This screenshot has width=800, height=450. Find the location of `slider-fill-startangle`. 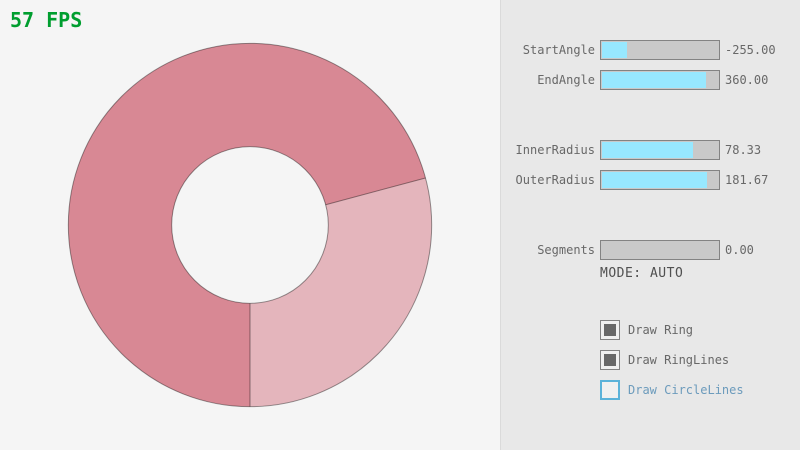

slider-fill-startangle is located at coordinates (615, 50).